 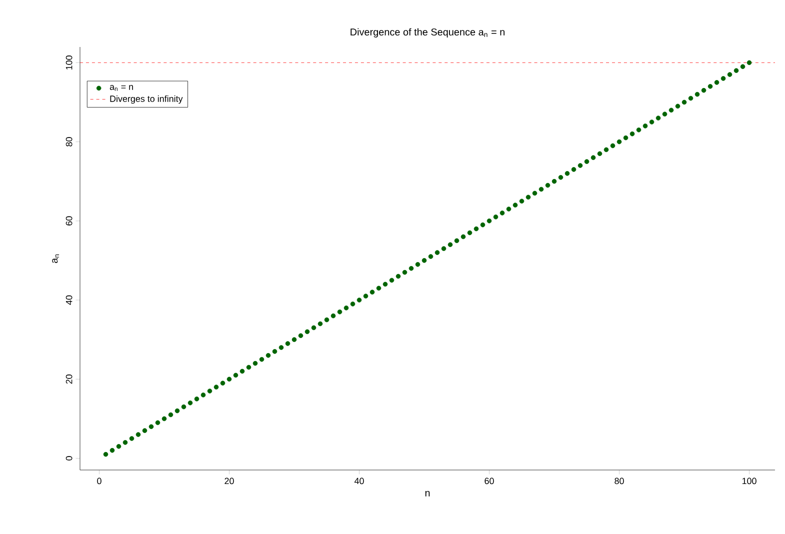 What do you see at coordinates (99, 481) in the screenshot?
I see `x-tick-label: 0` at bounding box center [99, 481].